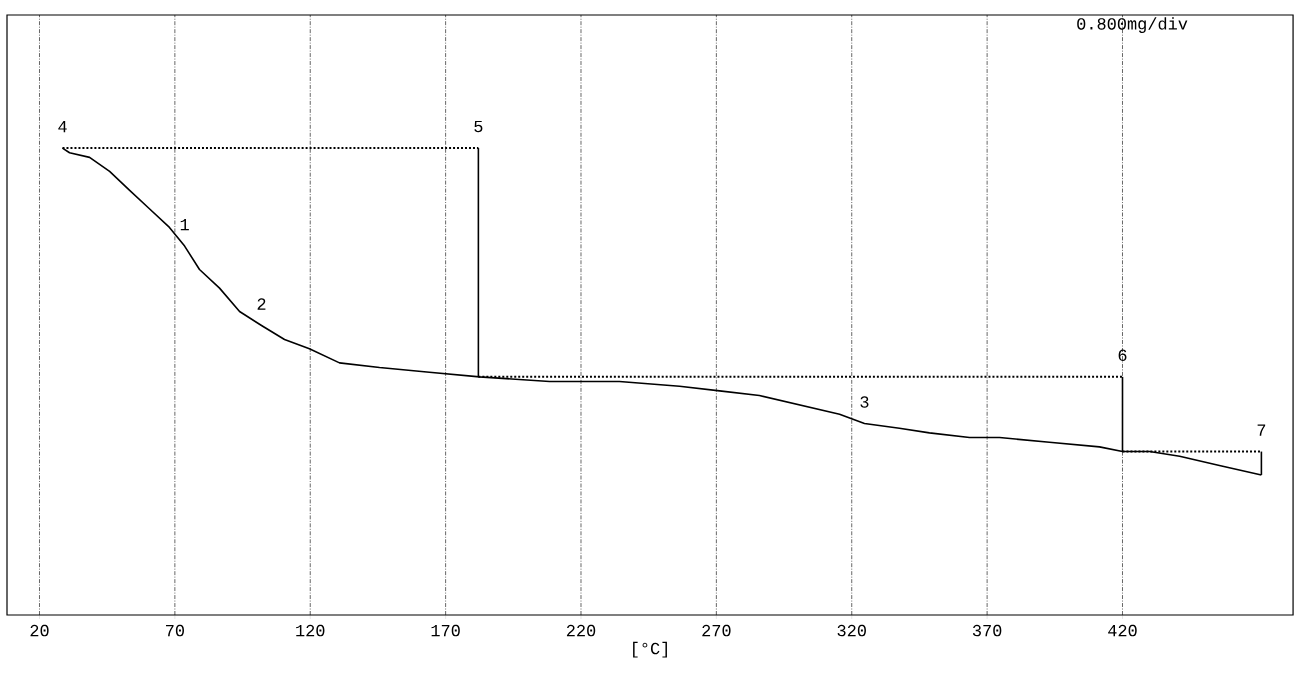  I want to click on annotation: 4, so click(62, 127).